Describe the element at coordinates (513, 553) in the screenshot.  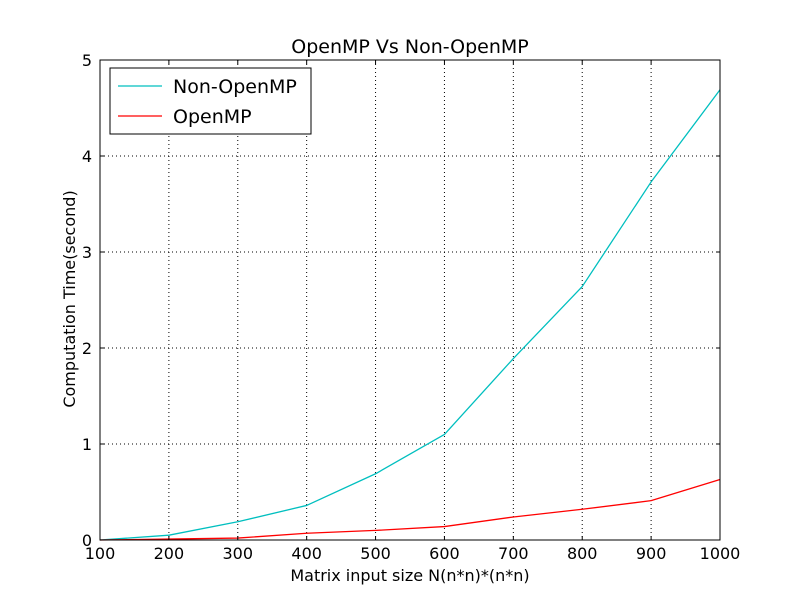
I see `x-tick-label: 700` at that location.